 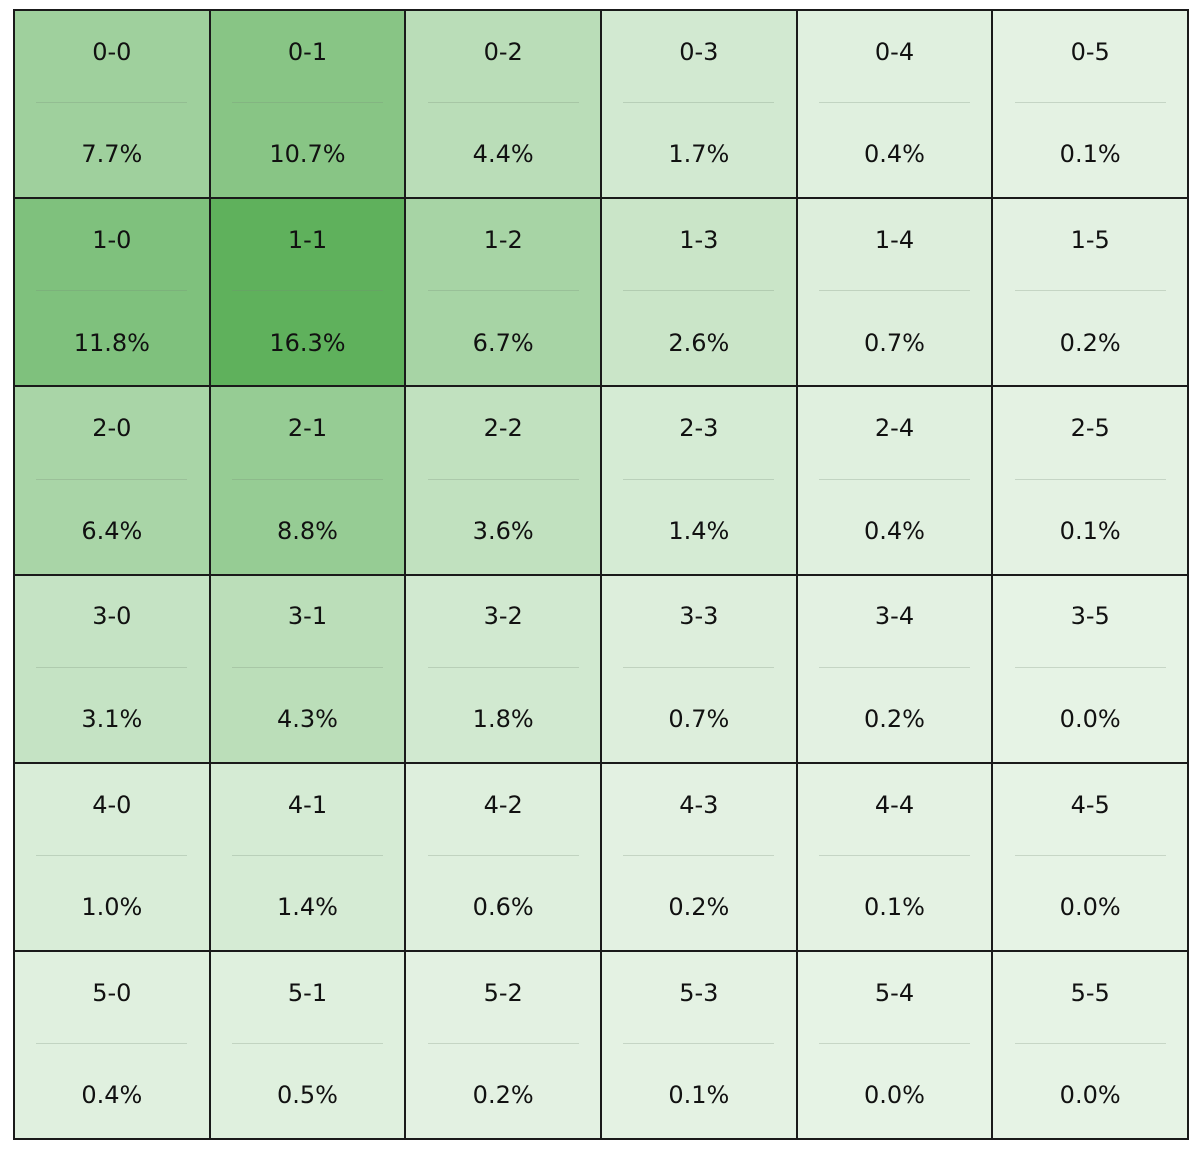 What do you see at coordinates (504, 669) in the screenshot?
I see `heatmap-cell: 3-2 1.8%` at bounding box center [504, 669].